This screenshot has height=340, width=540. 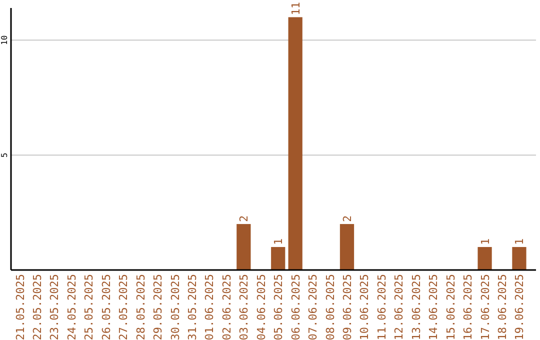 I want to click on x-tick-label: 07.06.2025, so click(x=313, y=307).